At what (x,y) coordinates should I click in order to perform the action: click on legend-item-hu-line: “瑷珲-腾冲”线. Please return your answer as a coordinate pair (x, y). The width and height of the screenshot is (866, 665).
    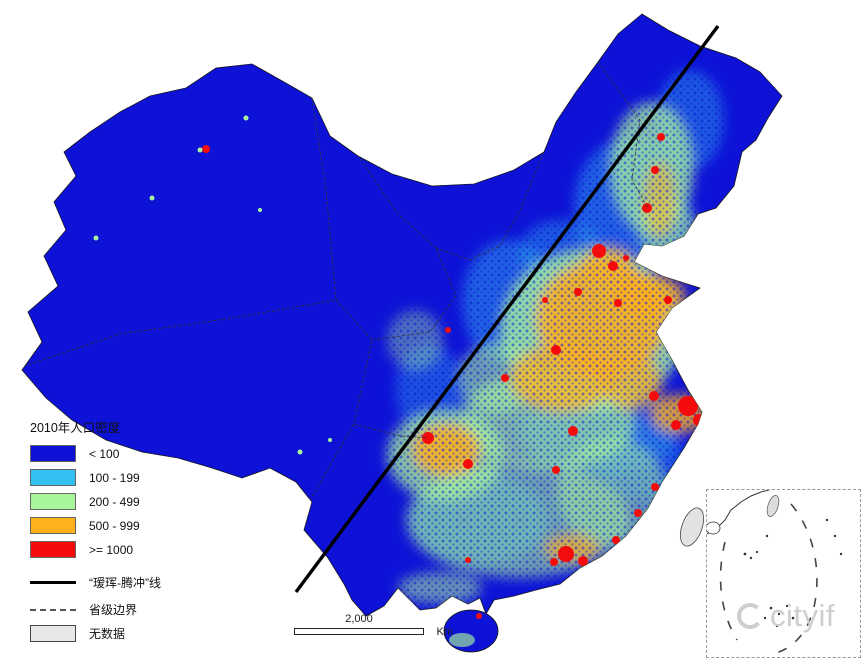
    Looking at the image, I should click on (95, 582).